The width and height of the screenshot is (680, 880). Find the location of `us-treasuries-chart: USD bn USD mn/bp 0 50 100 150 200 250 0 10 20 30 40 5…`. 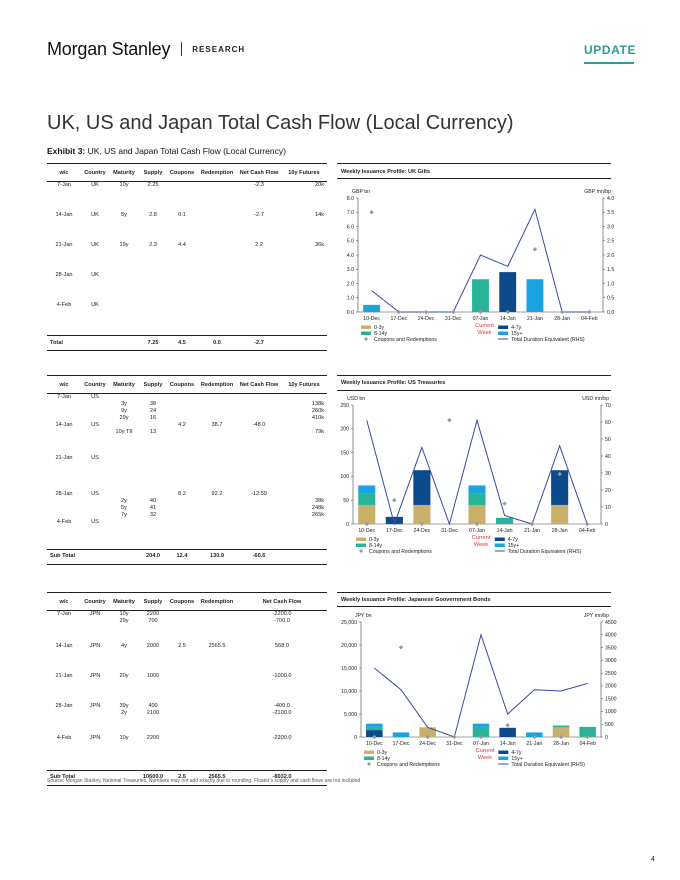

us-treasuries-chart: USD bn USD mn/bp 0 50 100 150 200 250 0 10 20 30 40 5… is located at coordinates (475, 475).